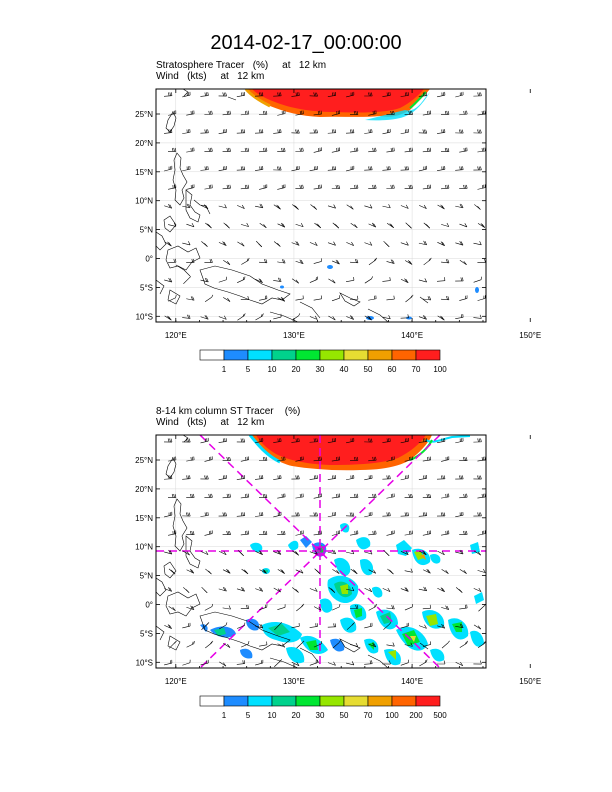  What do you see at coordinates (409, 318) in the screenshot?
I see `tracer-spot` at bounding box center [409, 318].